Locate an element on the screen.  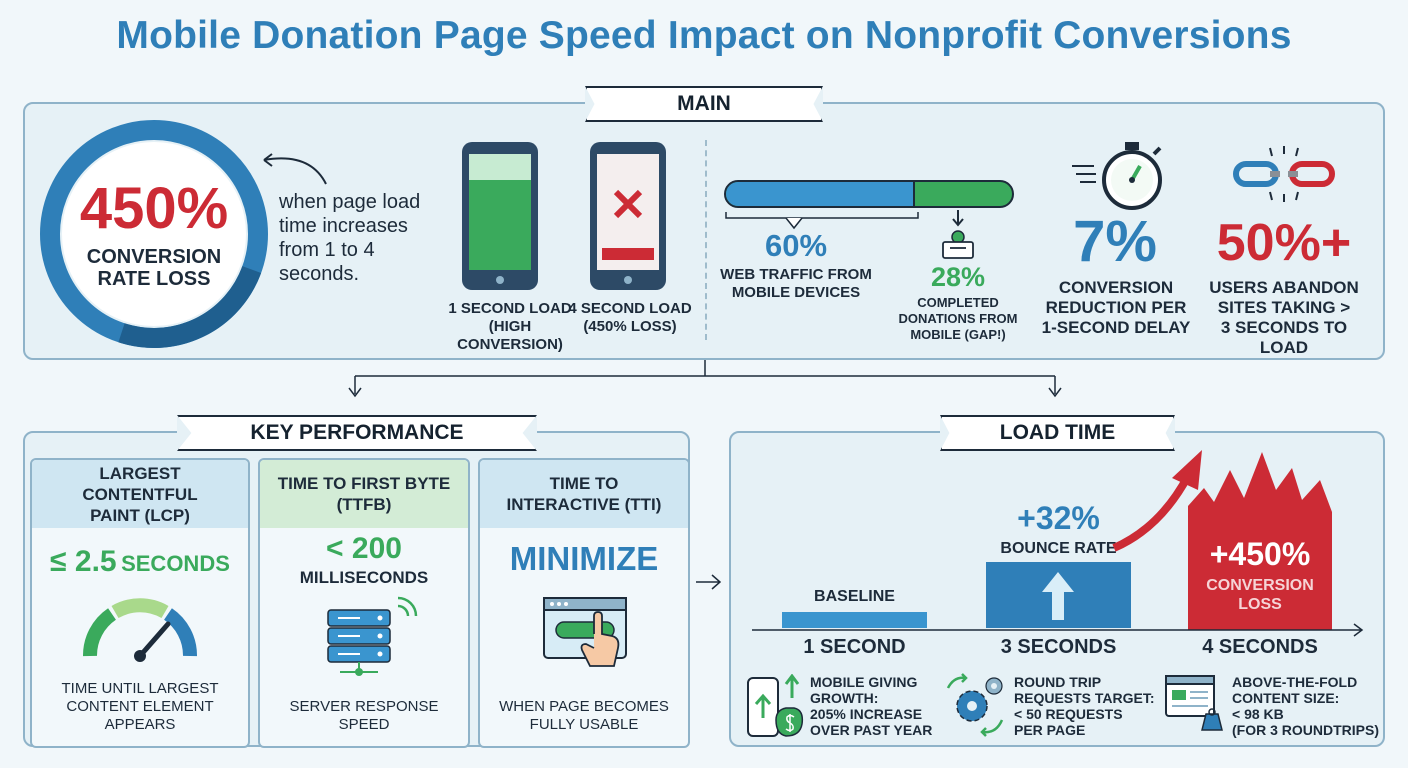
stopwatch-icon is located at coordinates (1117, 176).